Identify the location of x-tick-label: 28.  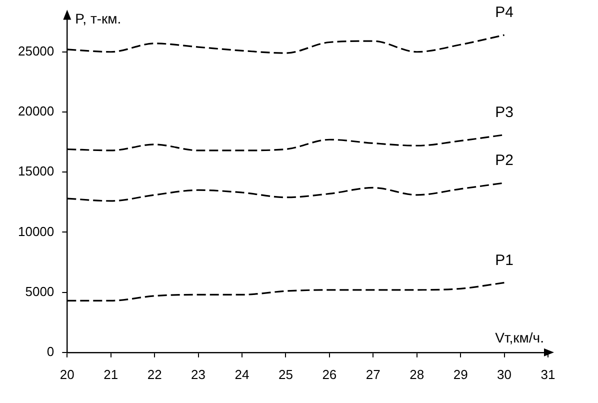
(417, 374).